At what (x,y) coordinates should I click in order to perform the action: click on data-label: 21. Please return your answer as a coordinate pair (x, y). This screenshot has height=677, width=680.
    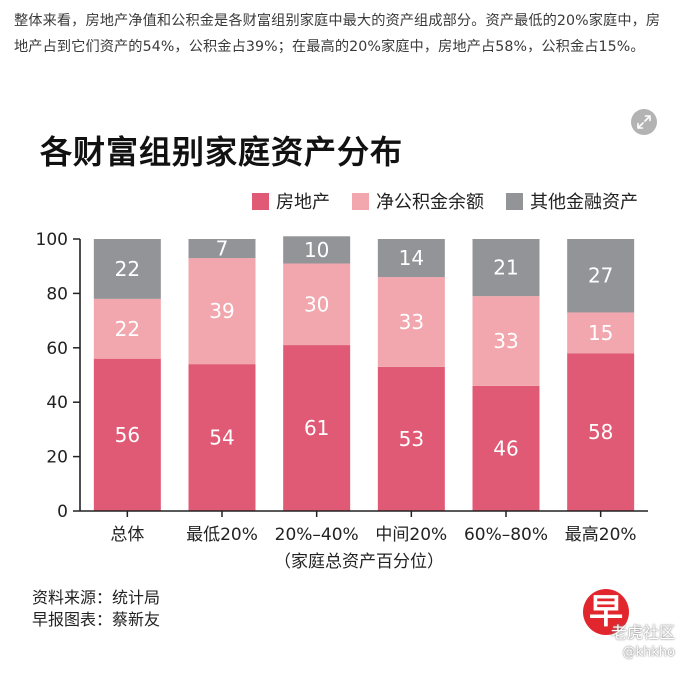
    Looking at the image, I should click on (505, 268).